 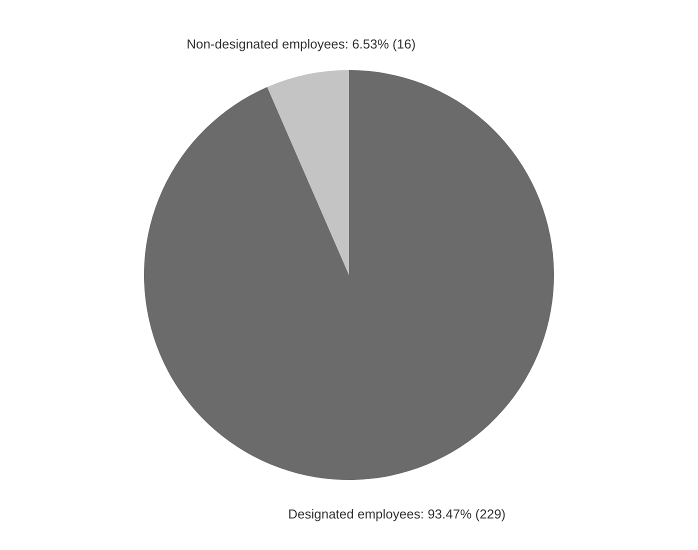 What do you see at coordinates (301, 44) in the screenshot?
I see `slice-label: Non-designated employees: 6.53% (16)` at bounding box center [301, 44].